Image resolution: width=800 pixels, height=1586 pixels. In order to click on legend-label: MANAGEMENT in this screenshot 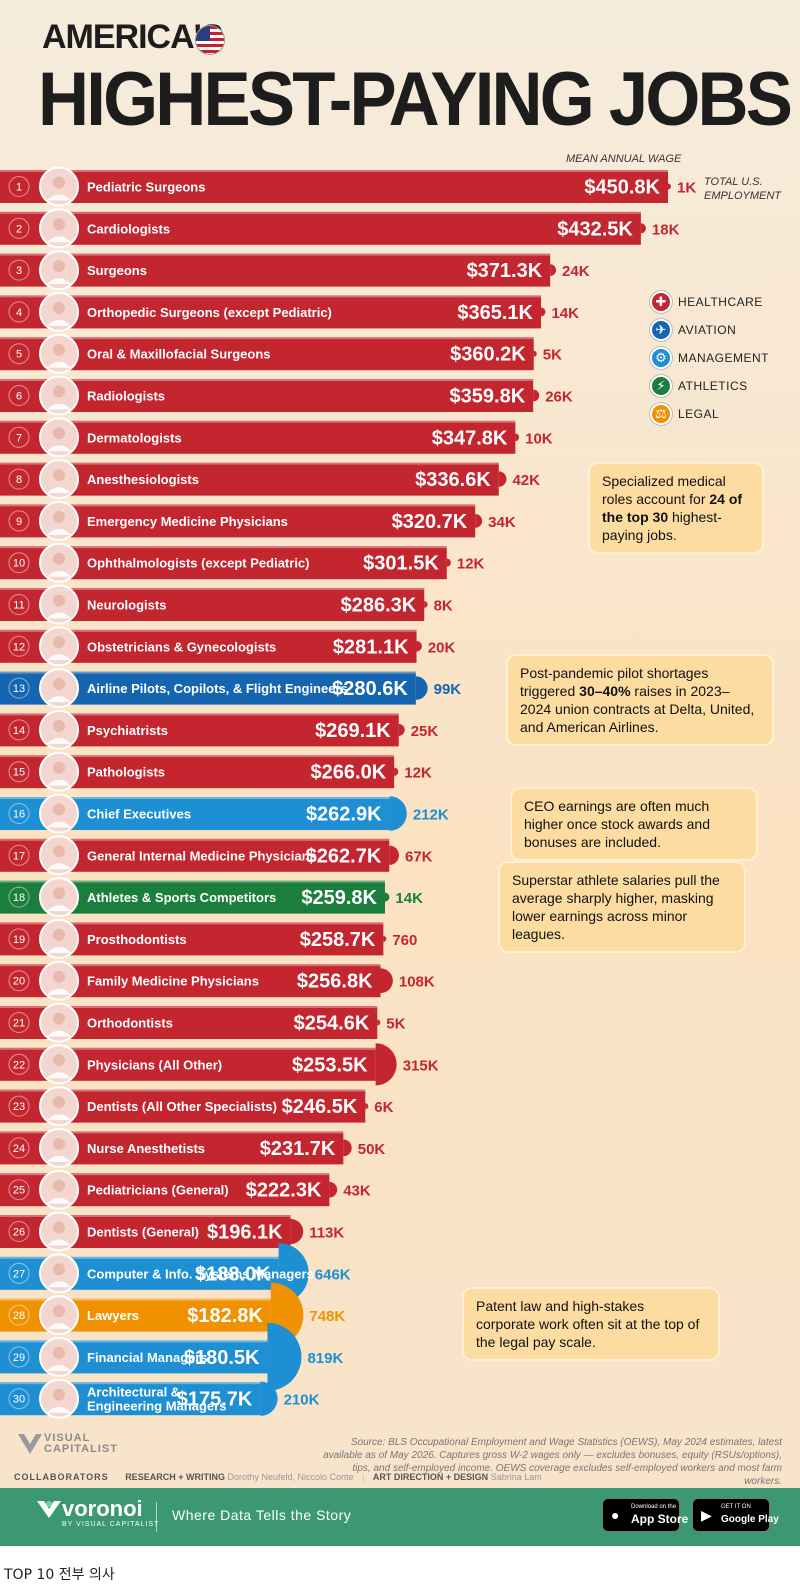, I will do `click(724, 358)`.